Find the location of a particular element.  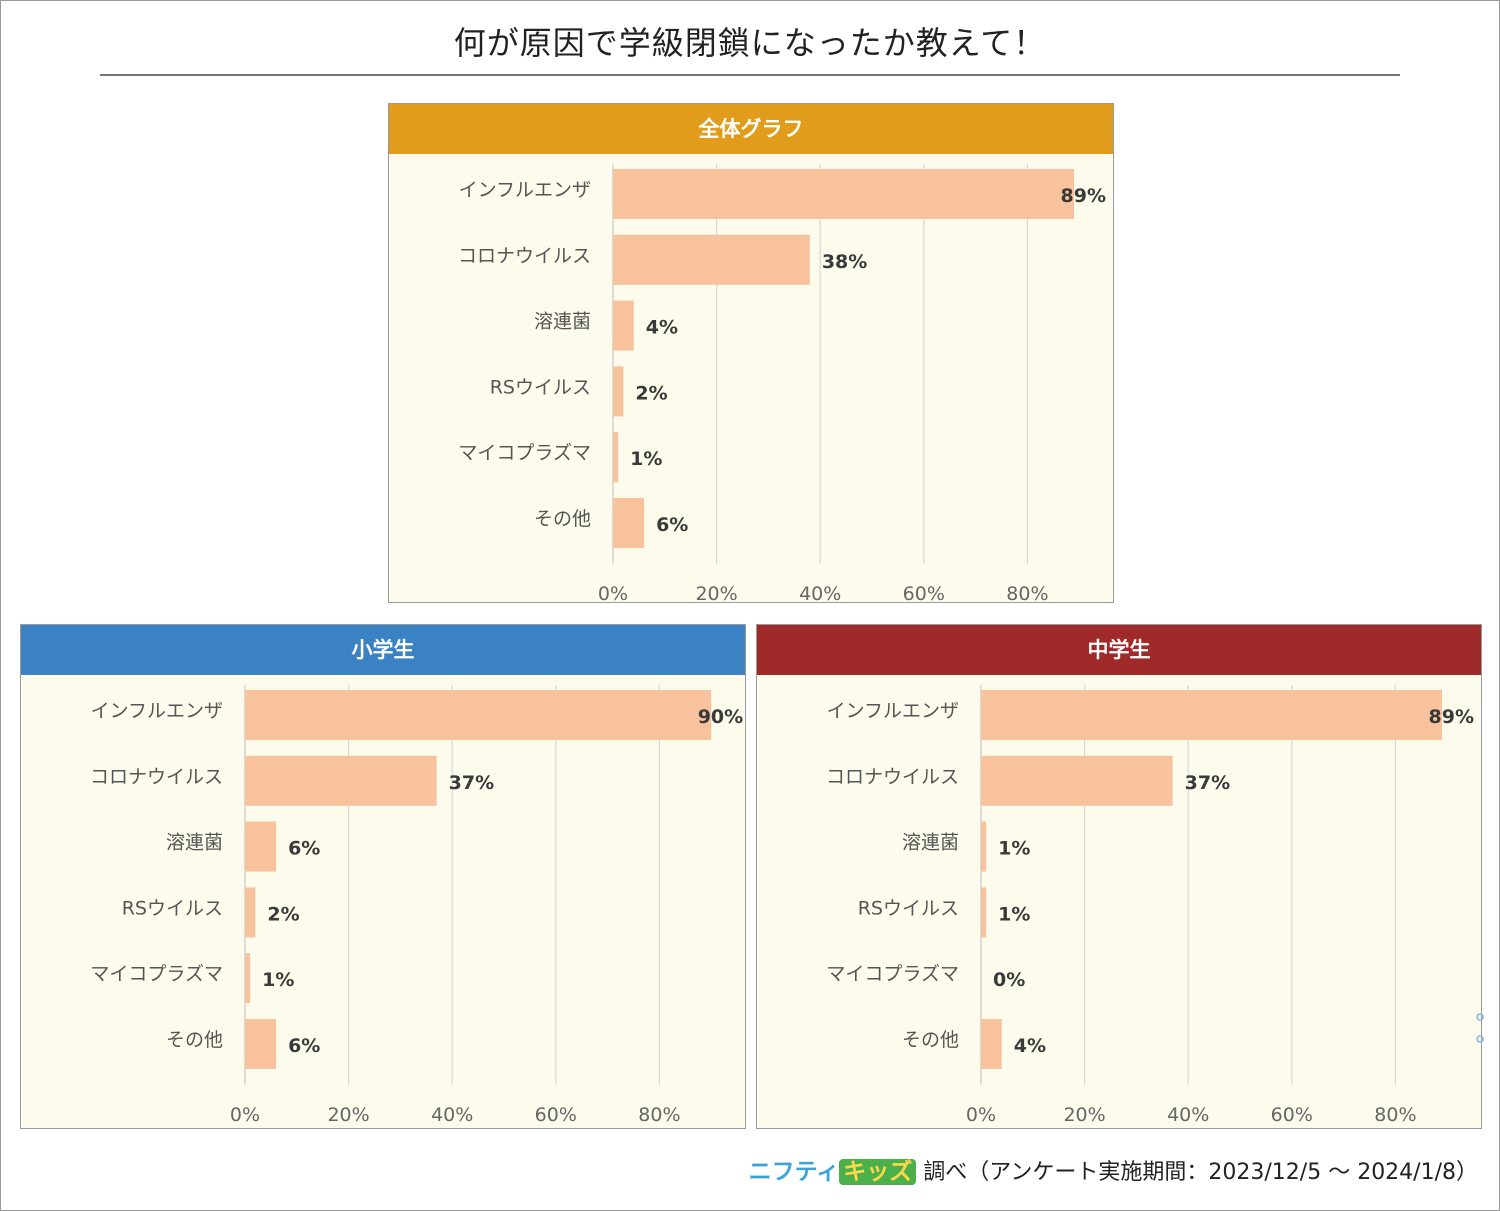

title-divider is located at coordinates (750, 75).